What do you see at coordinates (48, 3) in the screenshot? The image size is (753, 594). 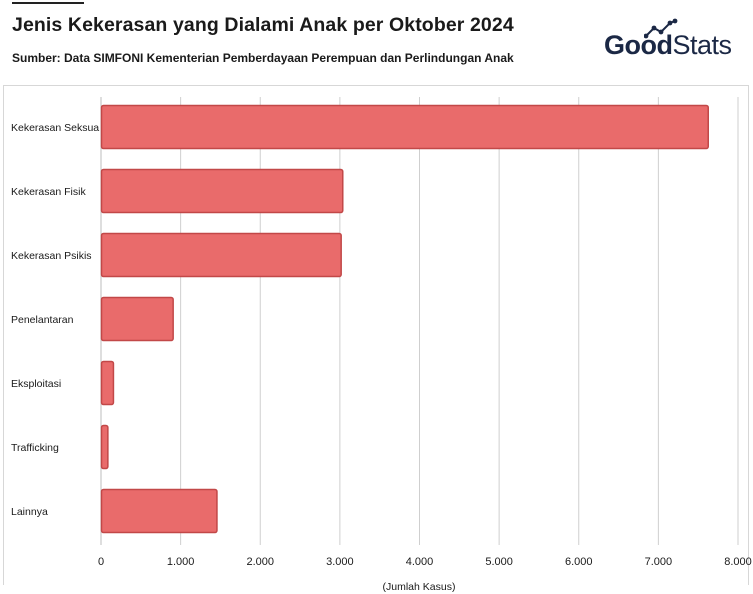 I see `header-rule` at bounding box center [48, 3].